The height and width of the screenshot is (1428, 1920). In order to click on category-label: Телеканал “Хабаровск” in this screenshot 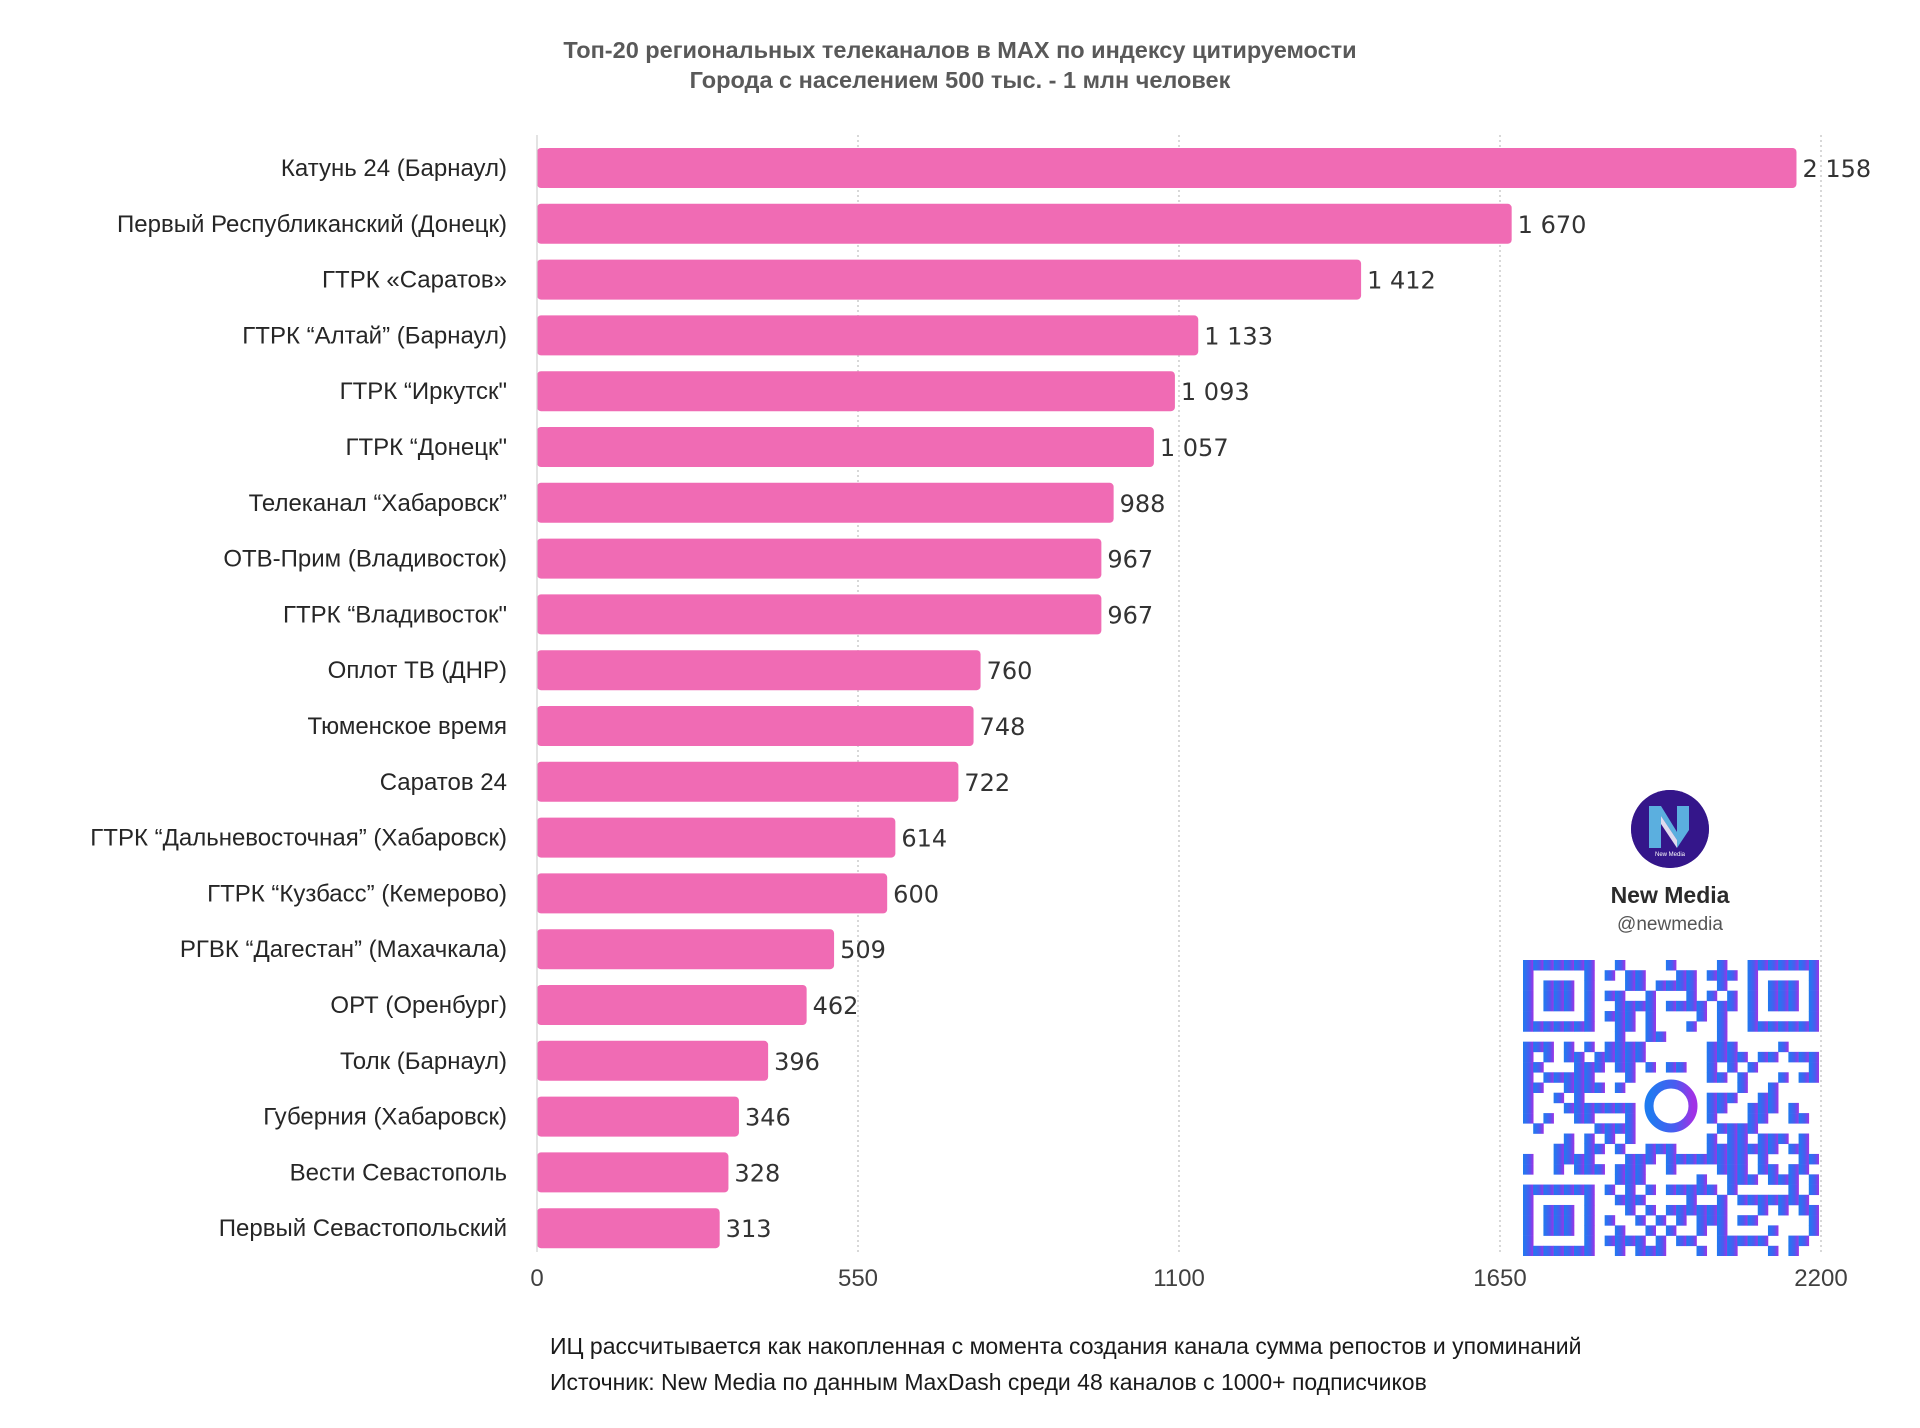, I will do `click(378, 503)`.